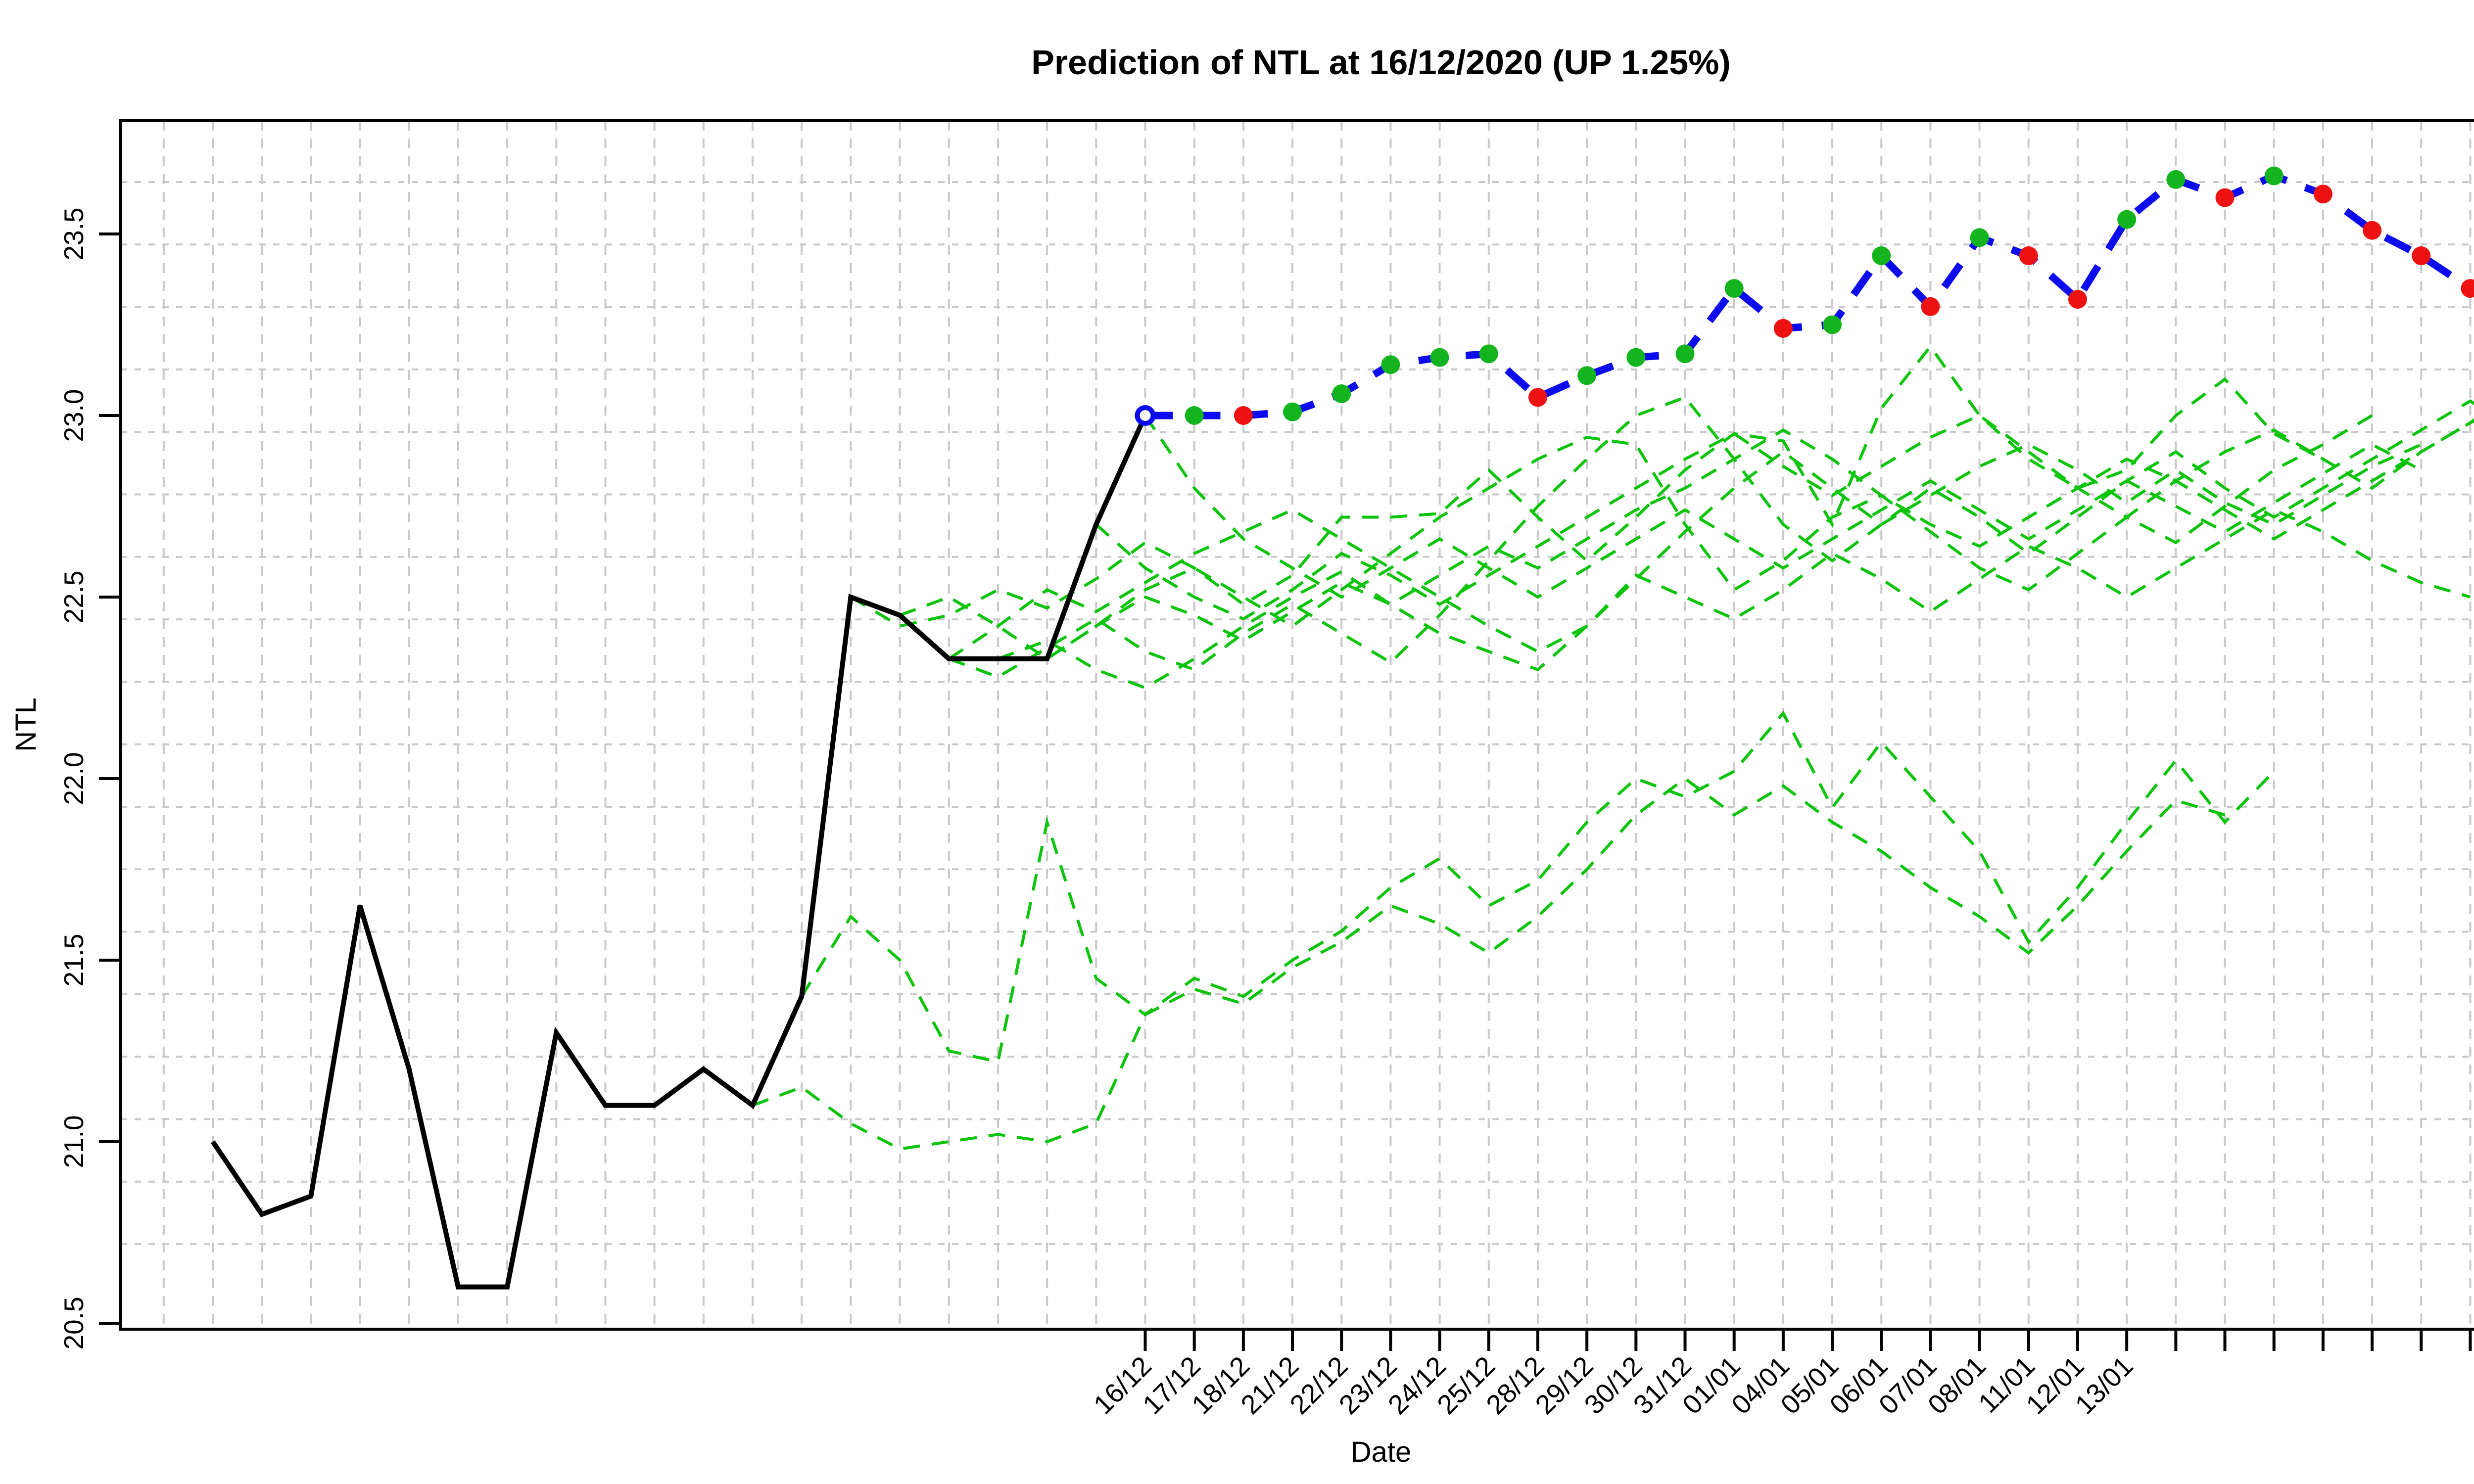  Describe the element at coordinates (2055, 1385) in the screenshot. I see `x-tick-label: 12/01` at that location.